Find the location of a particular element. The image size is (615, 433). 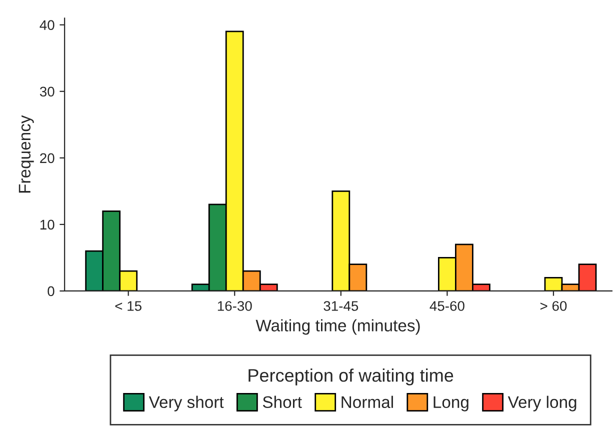

legend-title: Perception of waiting time is located at coordinates (351, 377).